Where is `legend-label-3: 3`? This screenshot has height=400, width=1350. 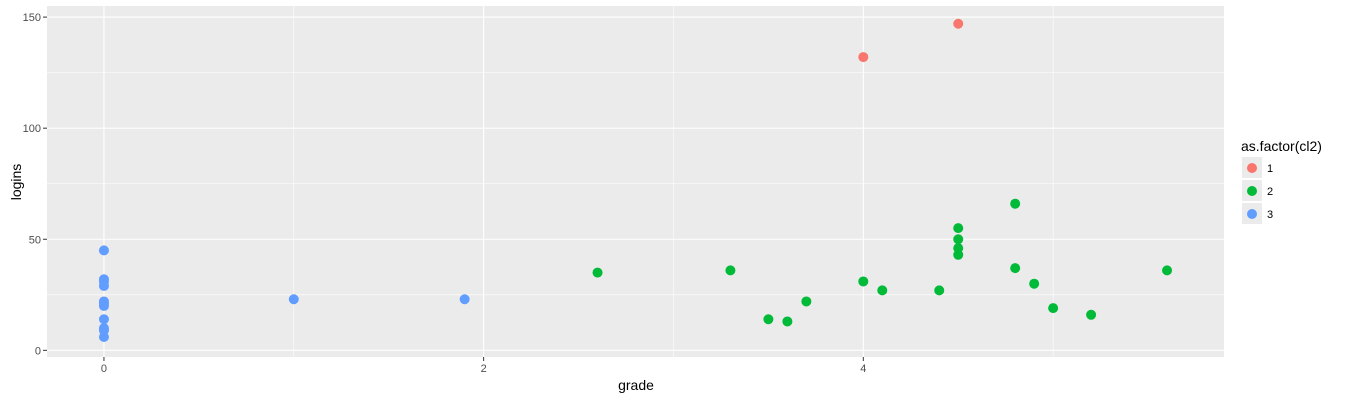
legend-label-3: 3 is located at coordinates (1270, 215).